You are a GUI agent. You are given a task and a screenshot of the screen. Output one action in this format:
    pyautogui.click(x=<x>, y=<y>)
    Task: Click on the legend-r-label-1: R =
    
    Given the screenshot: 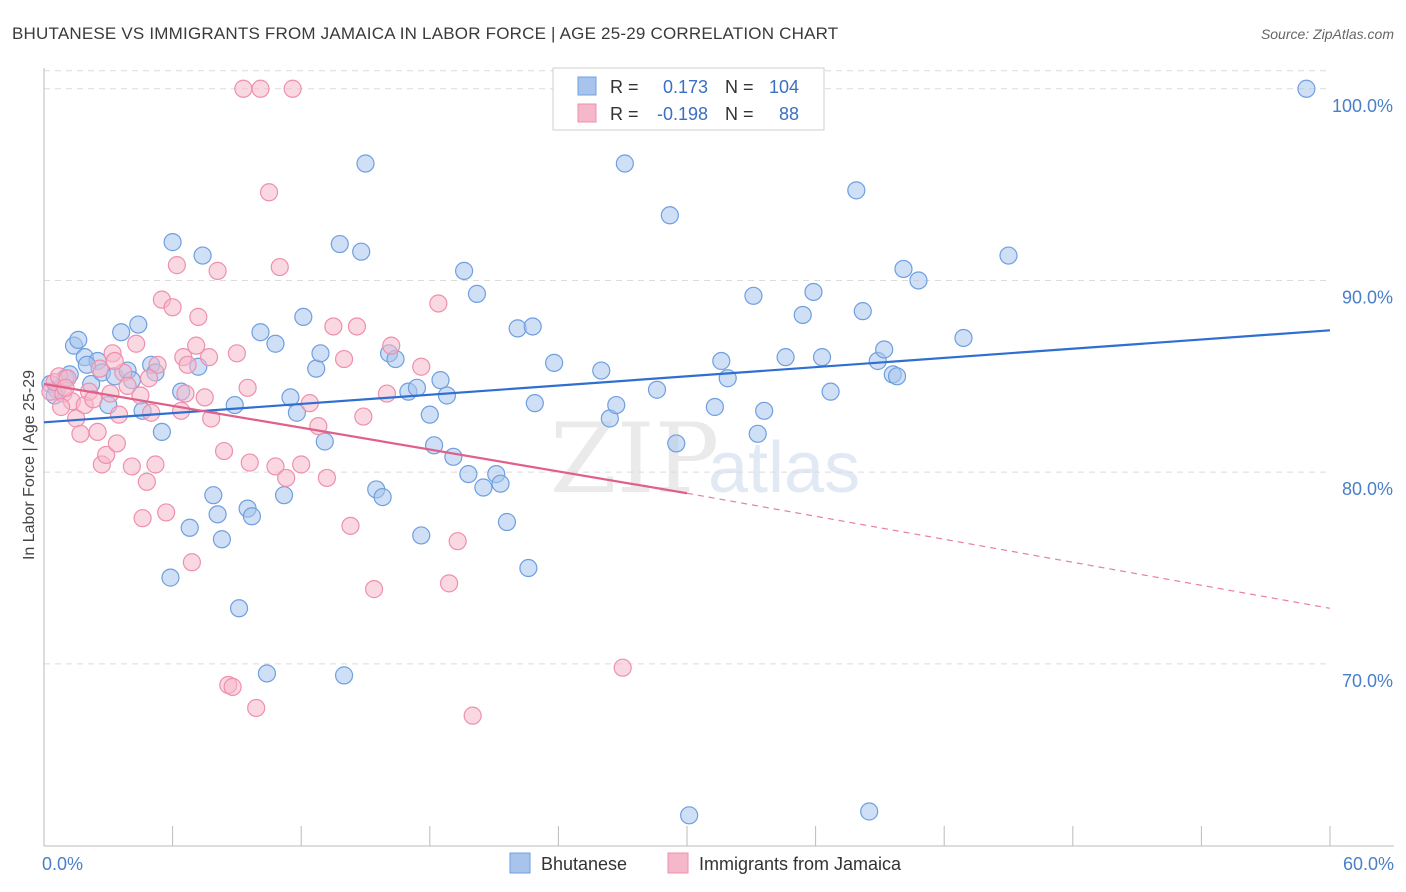 What is the action you would take?
    pyautogui.click(x=624, y=87)
    